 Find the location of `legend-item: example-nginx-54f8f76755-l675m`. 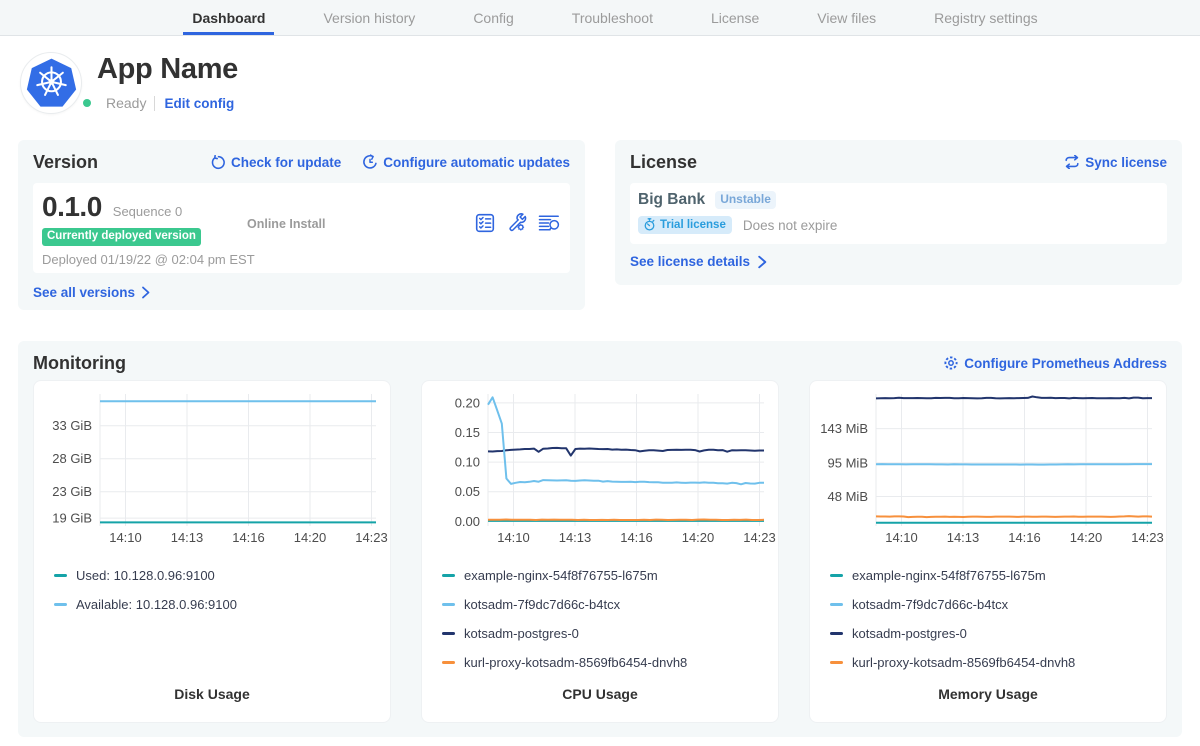

legend-item: example-nginx-54f8f76755-l675m is located at coordinates (600, 575).